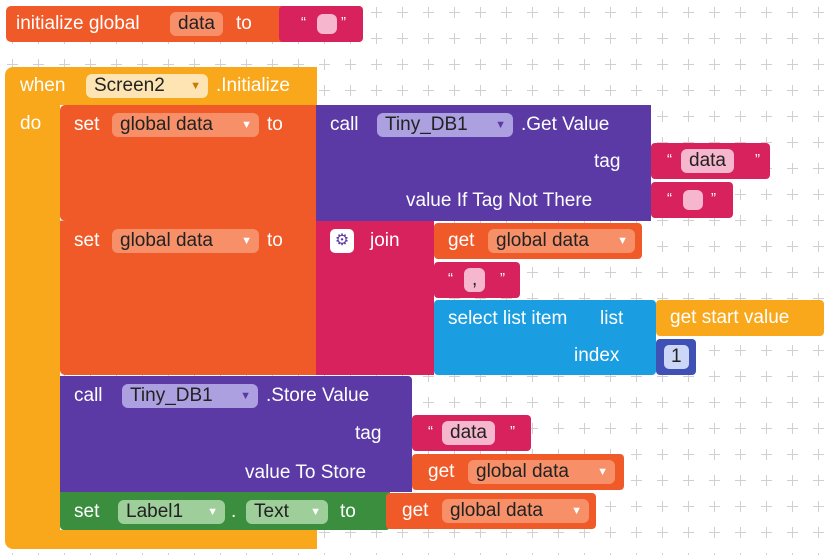 The height and width of the screenshot is (555, 826). I want to click on set-global-data-block-2: set global data ▼ to, so click(188, 298).